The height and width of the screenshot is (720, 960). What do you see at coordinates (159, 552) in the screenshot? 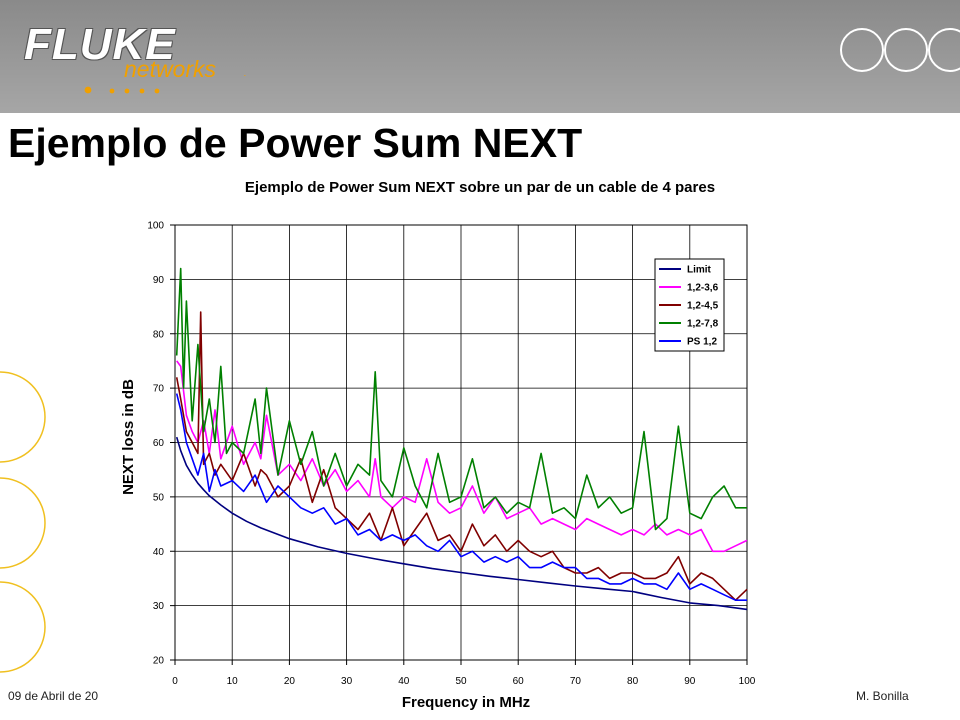
I see `y-tick-label: 40` at bounding box center [159, 552].